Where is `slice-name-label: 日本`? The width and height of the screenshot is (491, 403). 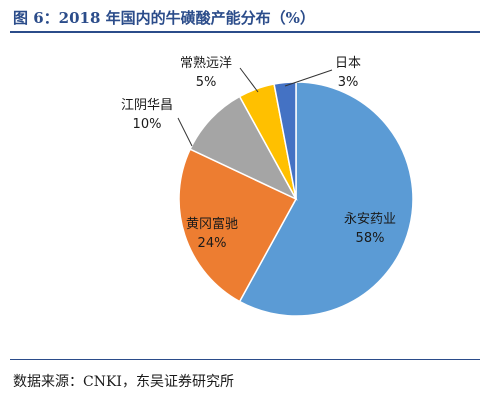 slice-name-label: 日本 is located at coordinates (348, 63).